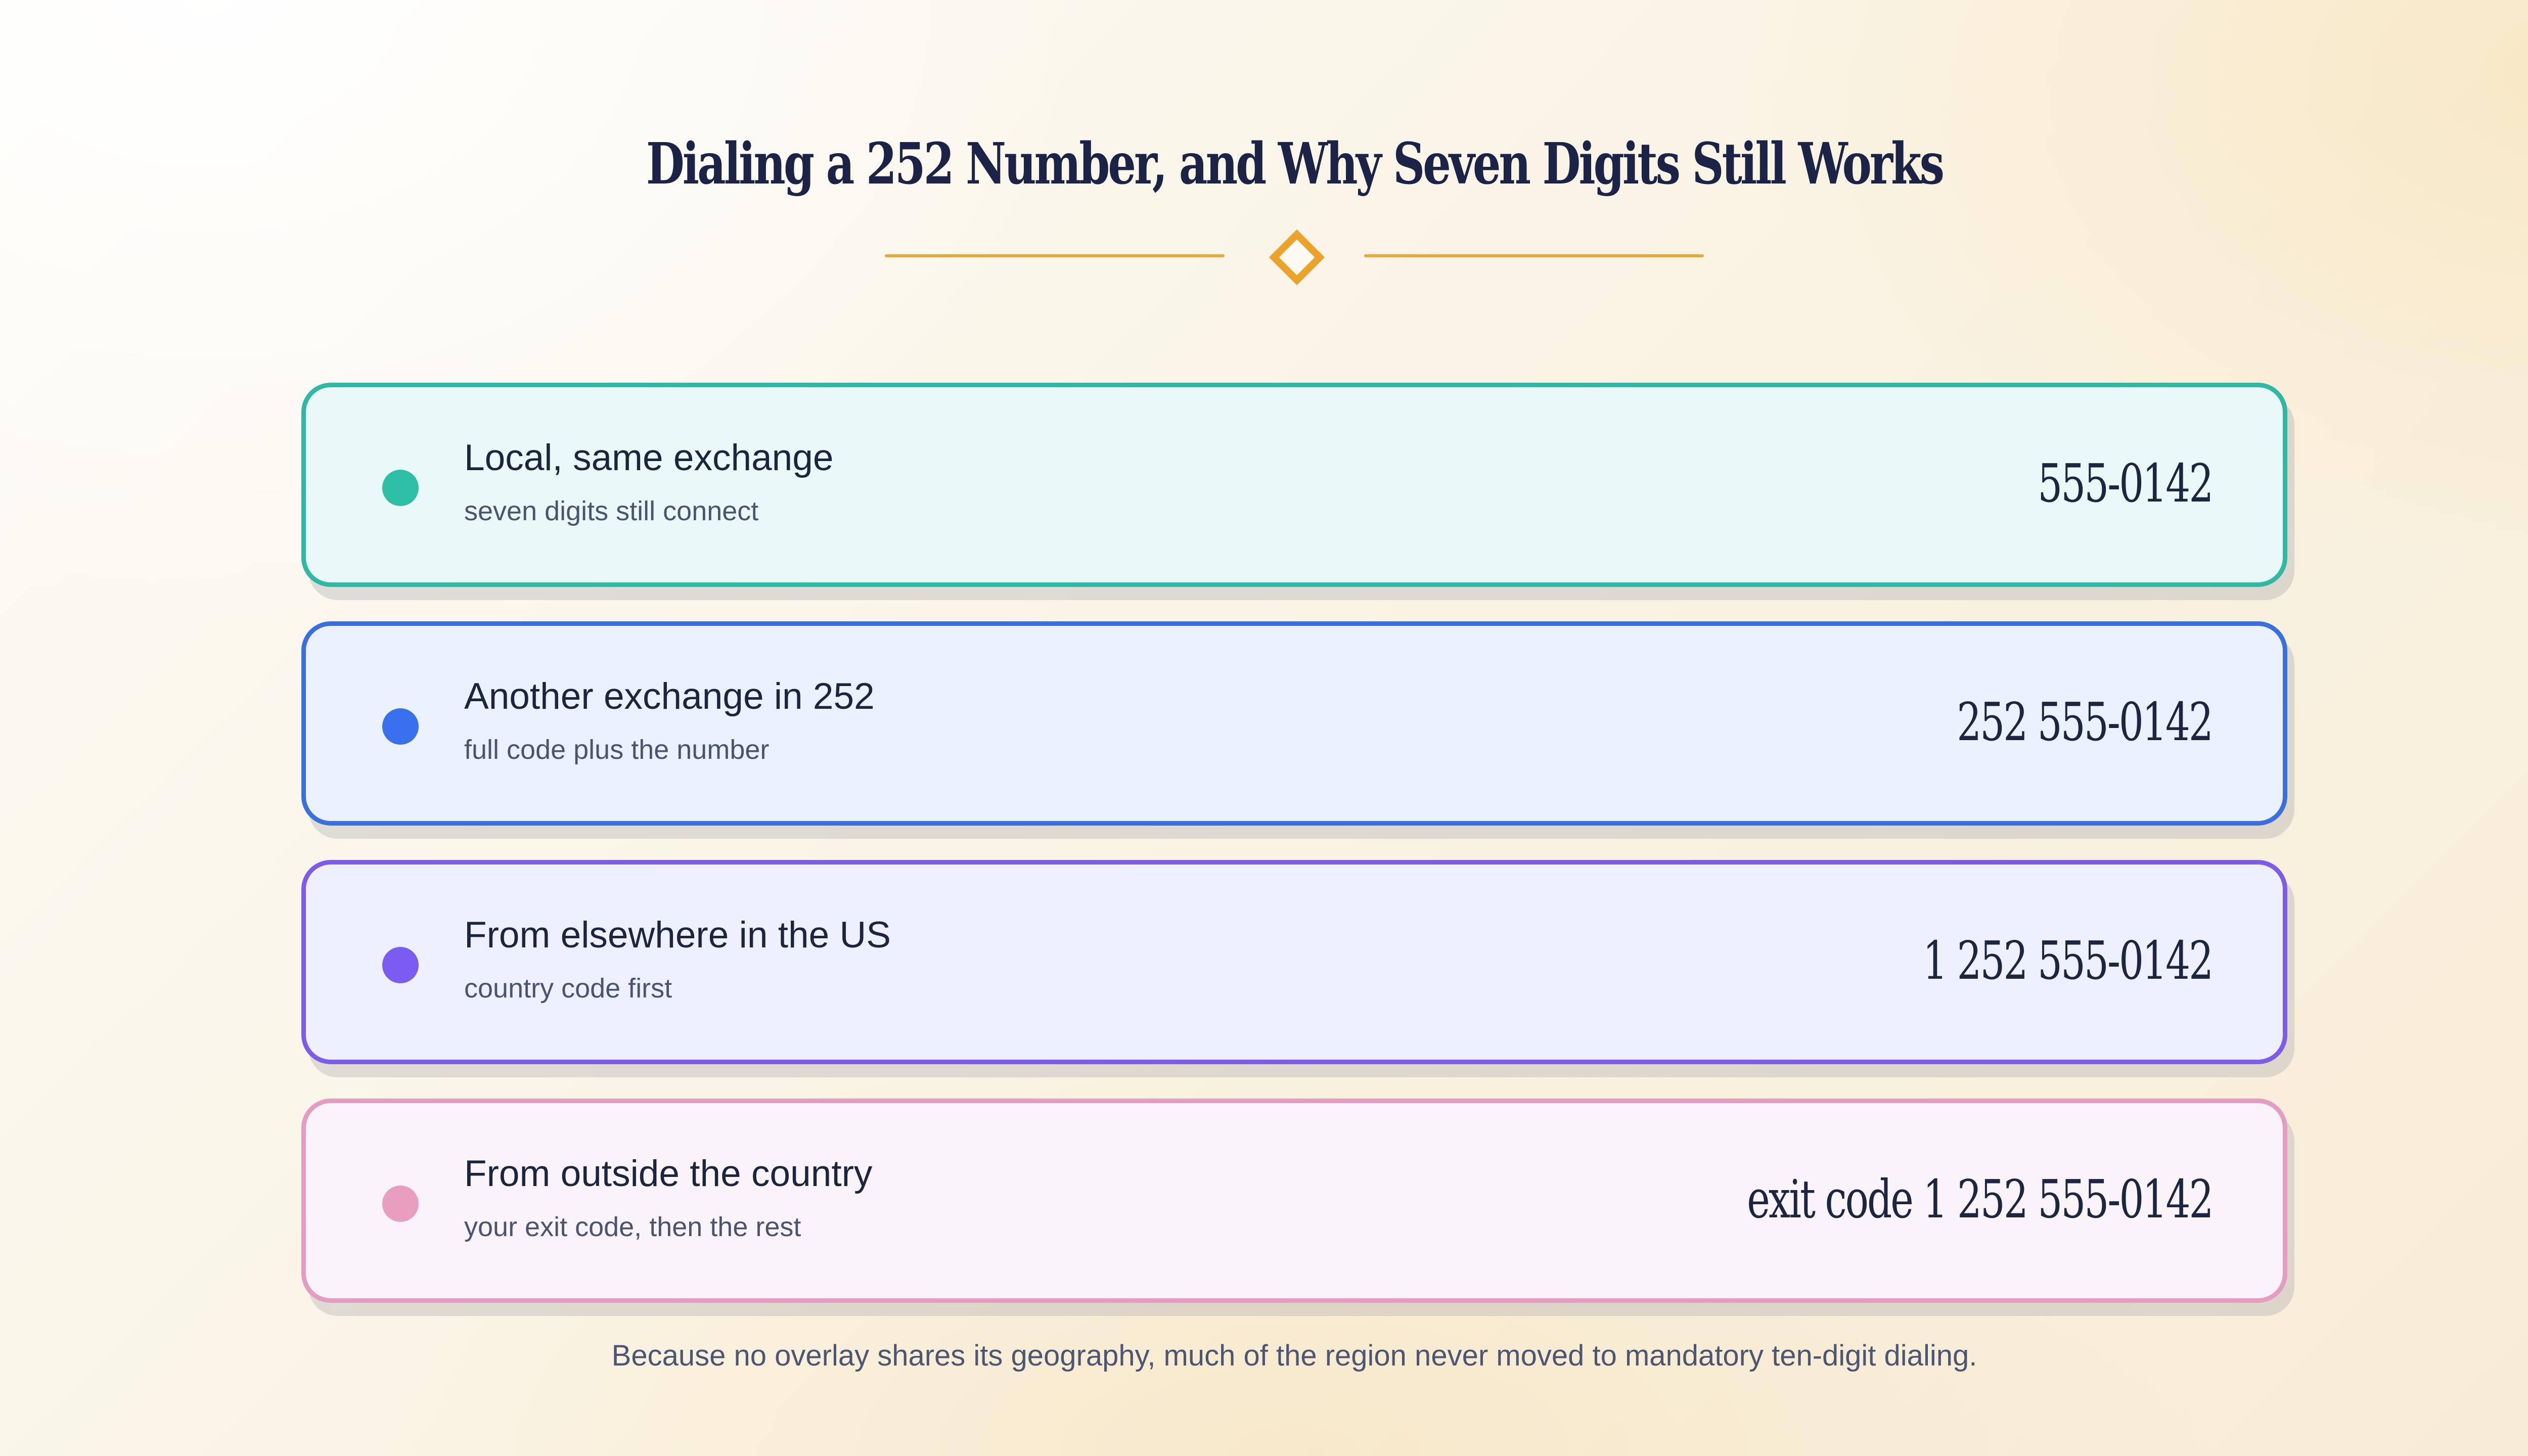 The image size is (2528, 1456). What do you see at coordinates (649, 457) in the screenshot?
I see `card-label: Local, same exchange` at bounding box center [649, 457].